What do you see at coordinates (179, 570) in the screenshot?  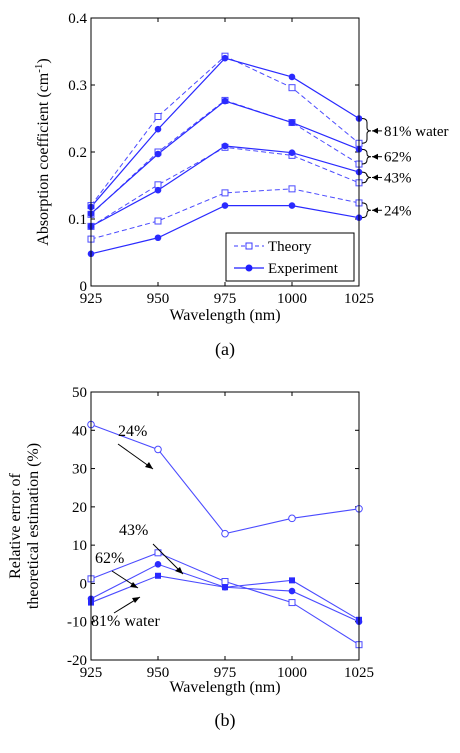 I see `annotation-43-arrowhead` at bounding box center [179, 570].